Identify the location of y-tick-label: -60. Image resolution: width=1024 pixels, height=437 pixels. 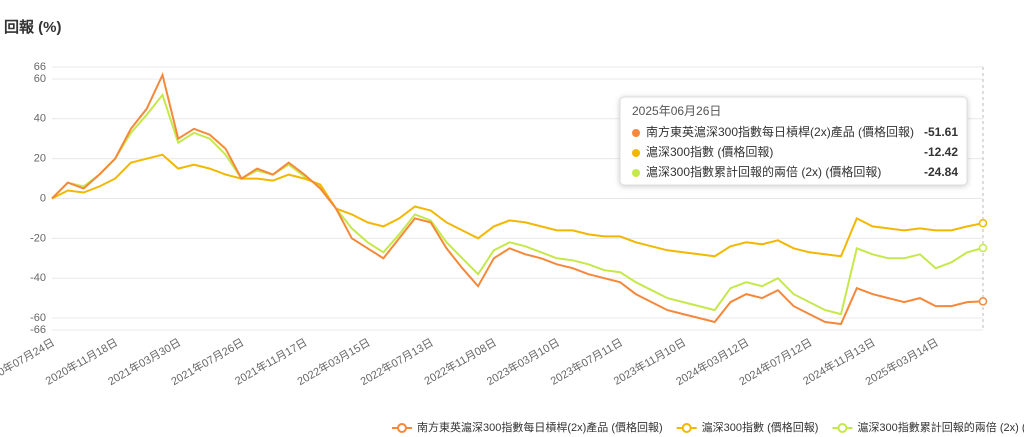
(38, 318).